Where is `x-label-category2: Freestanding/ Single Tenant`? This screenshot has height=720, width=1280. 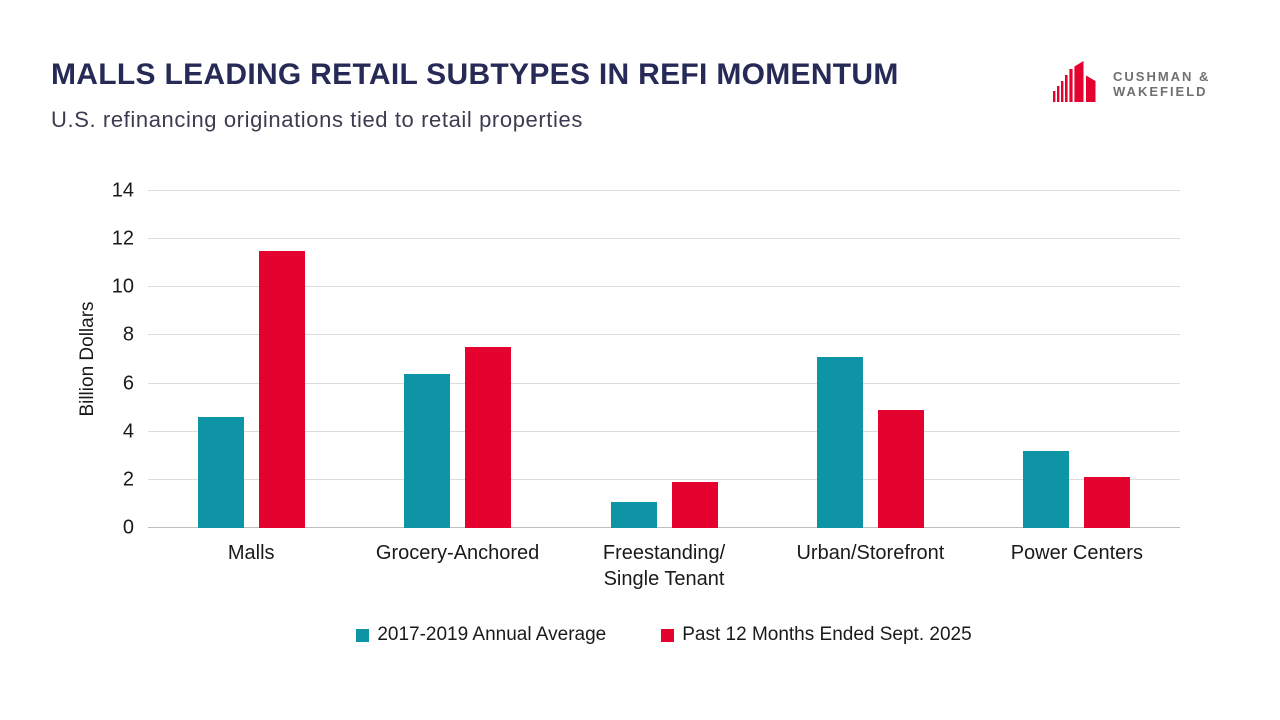 x-label-category2: Freestanding/ Single Tenant is located at coordinates (664, 566).